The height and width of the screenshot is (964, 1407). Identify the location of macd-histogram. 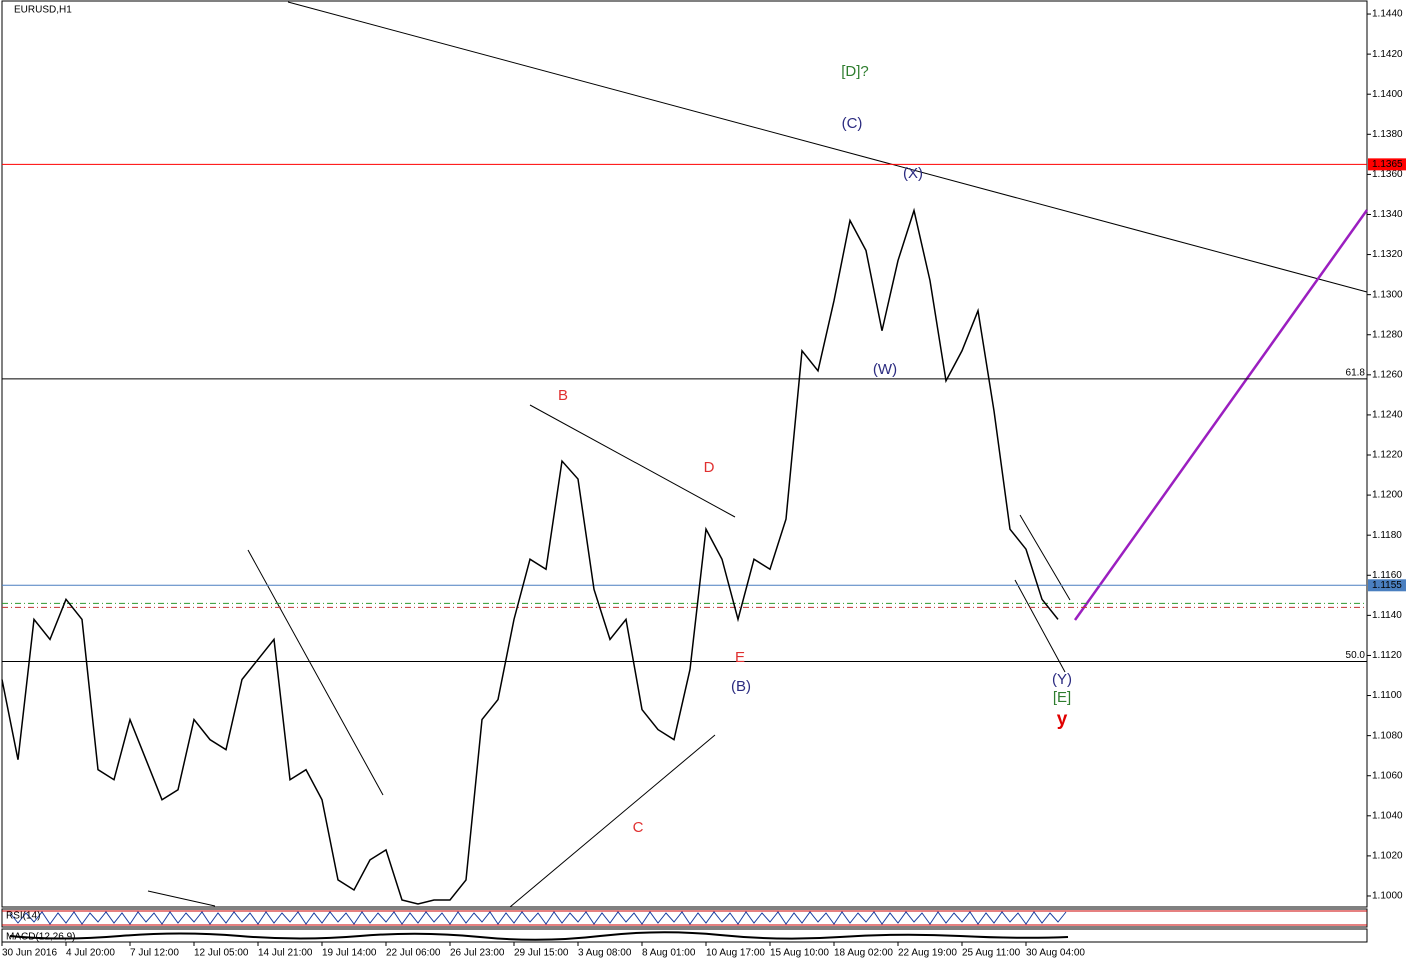
(539, 936).